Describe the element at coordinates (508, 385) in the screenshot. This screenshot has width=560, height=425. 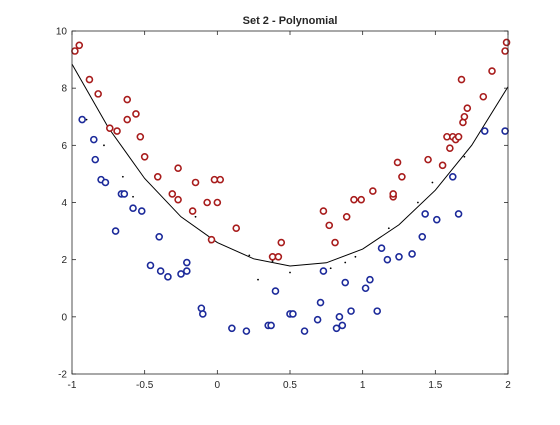
I see `x-tick-label: 2` at that location.